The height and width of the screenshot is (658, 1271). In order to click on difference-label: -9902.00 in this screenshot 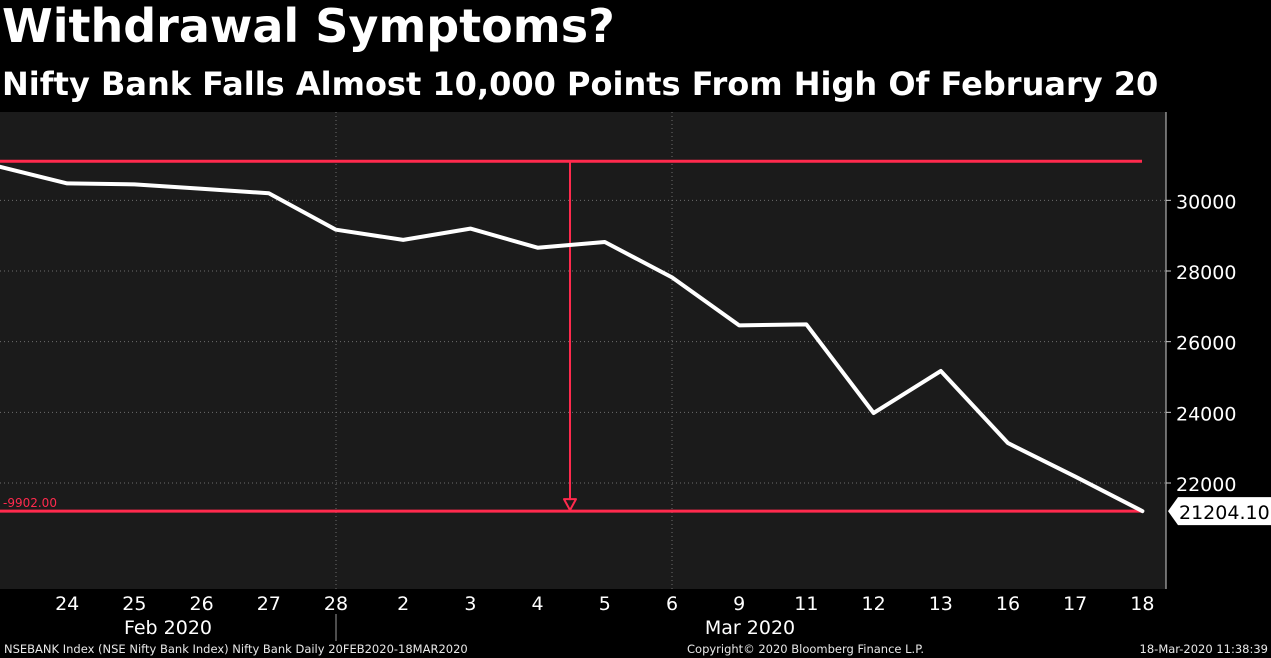, I will do `click(30, 503)`.